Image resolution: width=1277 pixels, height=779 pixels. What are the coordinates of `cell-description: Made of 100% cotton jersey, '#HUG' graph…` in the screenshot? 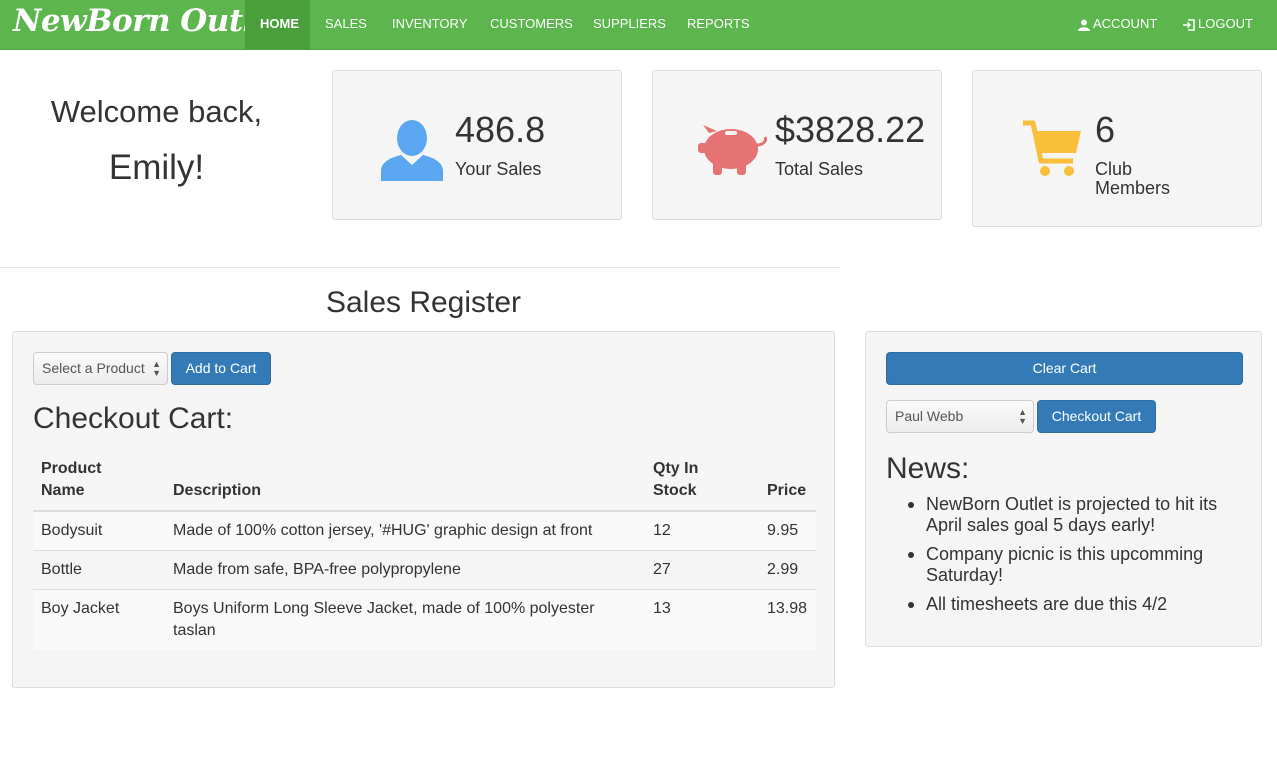 It's located at (405, 530).